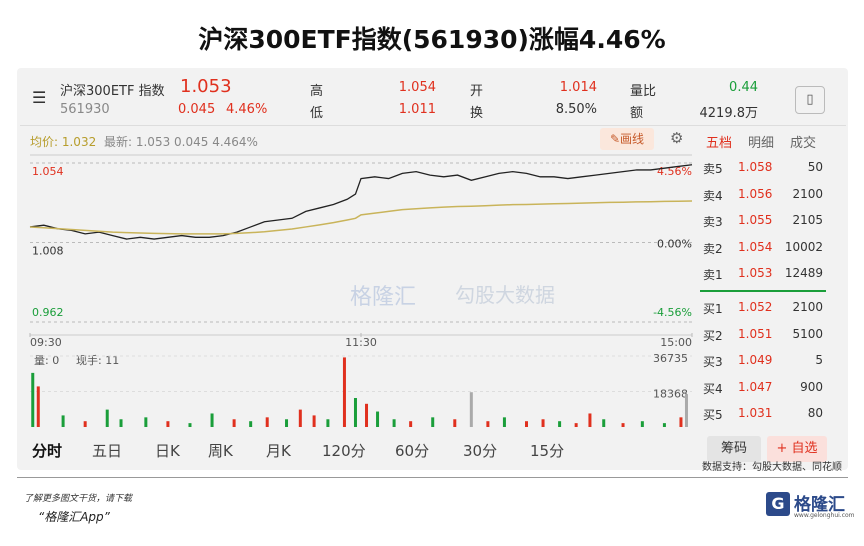 This screenshot has height=546, width=864. I want to click on book-price: 1.055, so click(755, 220).